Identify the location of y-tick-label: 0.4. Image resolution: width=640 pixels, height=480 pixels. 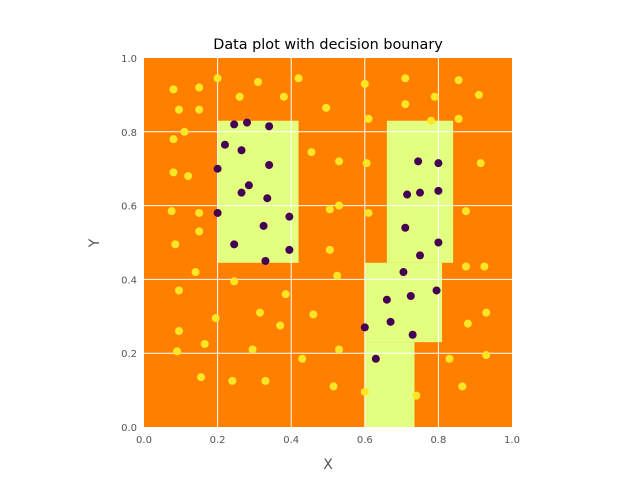
(129, 280).